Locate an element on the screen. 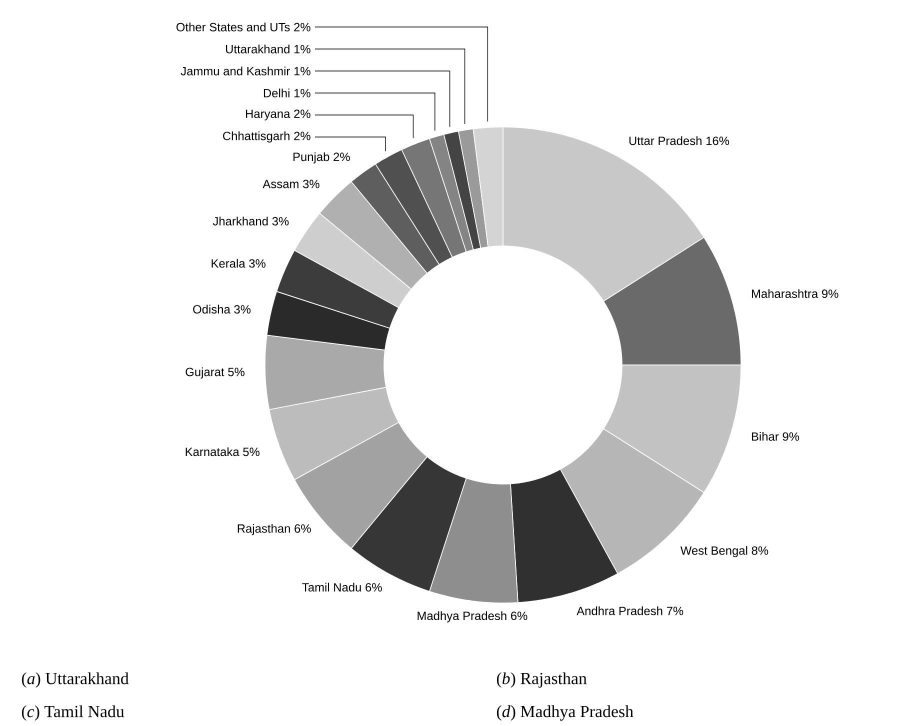 The height and width of the screenshot is (726, 920). slice-label: Uttarakhand is located at coordinates (258, 49).